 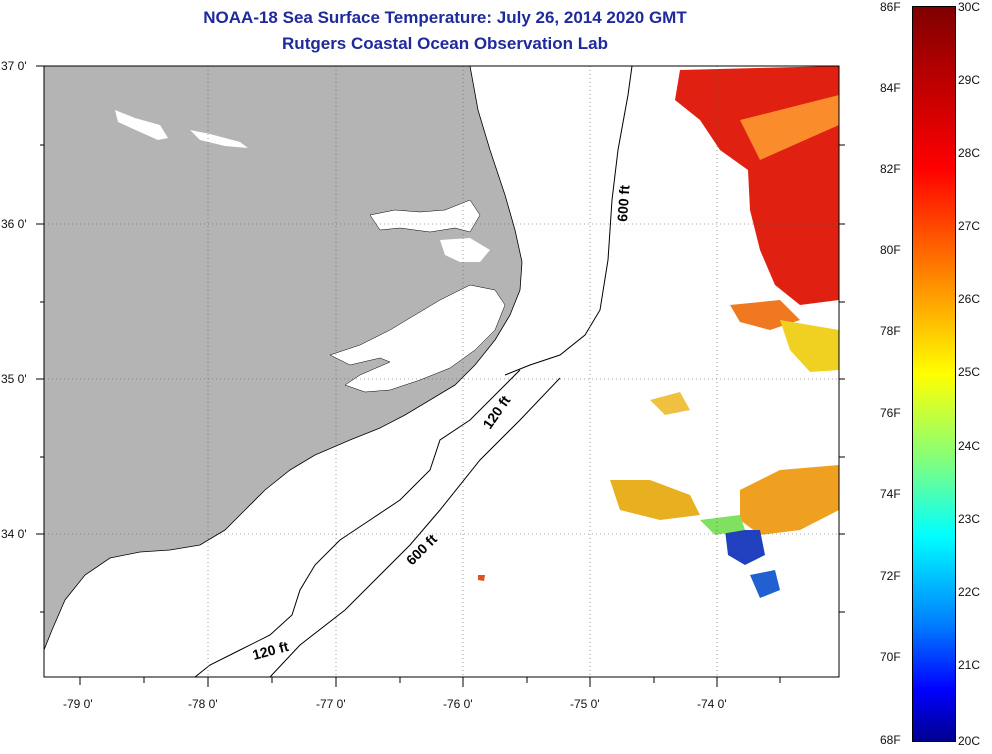 I want to click on colorbar-c-label: 29C, so click(x=969, y=80).